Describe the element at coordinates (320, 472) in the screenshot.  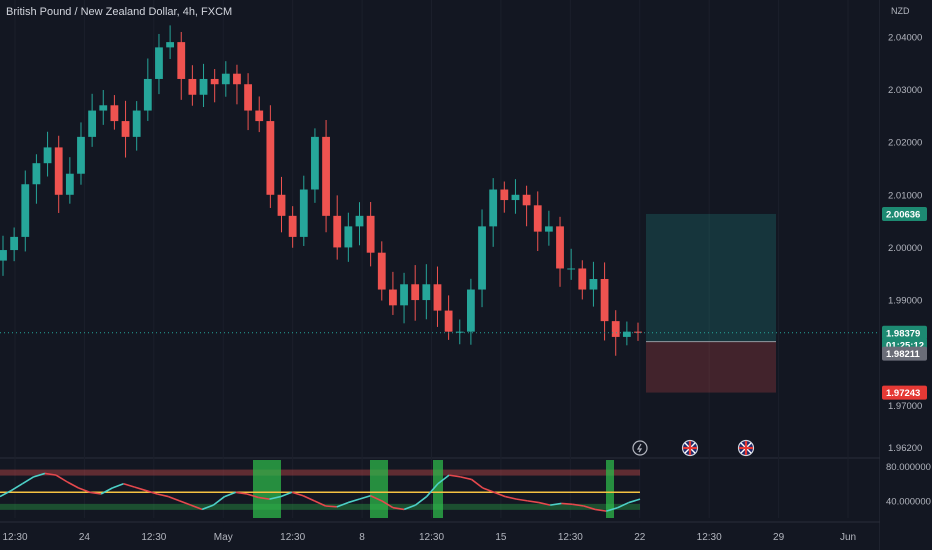
I see `oscillator-upper-band` at that location.